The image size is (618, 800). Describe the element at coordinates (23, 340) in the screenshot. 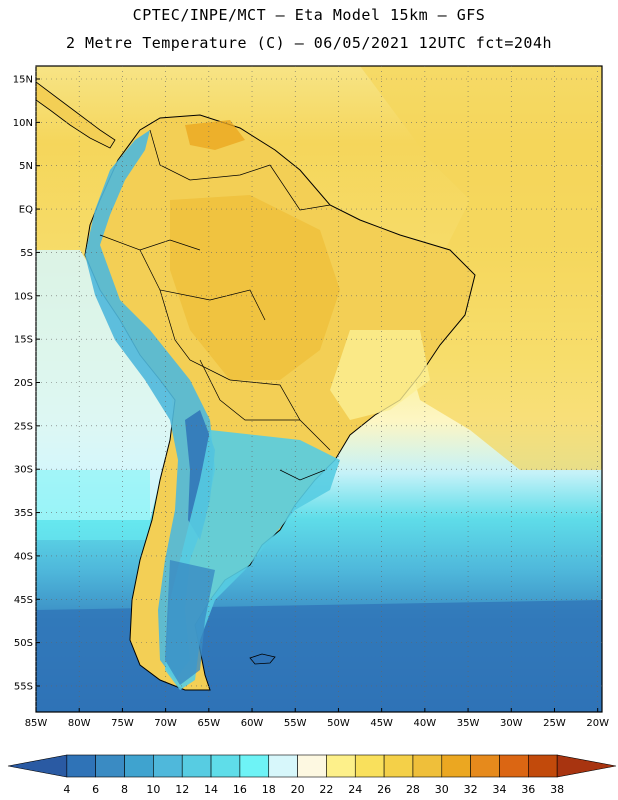

I see `lat-label: 15S` at that location.